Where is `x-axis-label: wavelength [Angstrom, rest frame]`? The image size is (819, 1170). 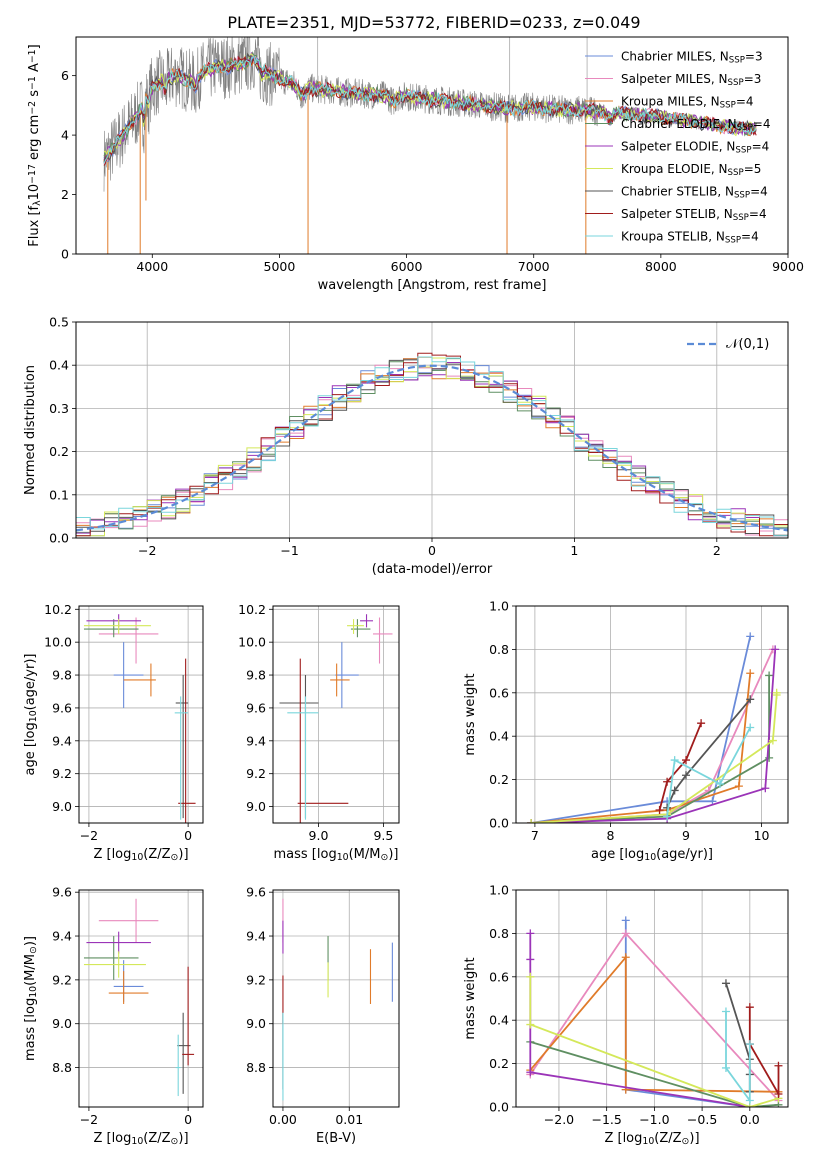
x-axis-label: wavelength [Angstrom, rest frame] is located at coordinates (432, 285).